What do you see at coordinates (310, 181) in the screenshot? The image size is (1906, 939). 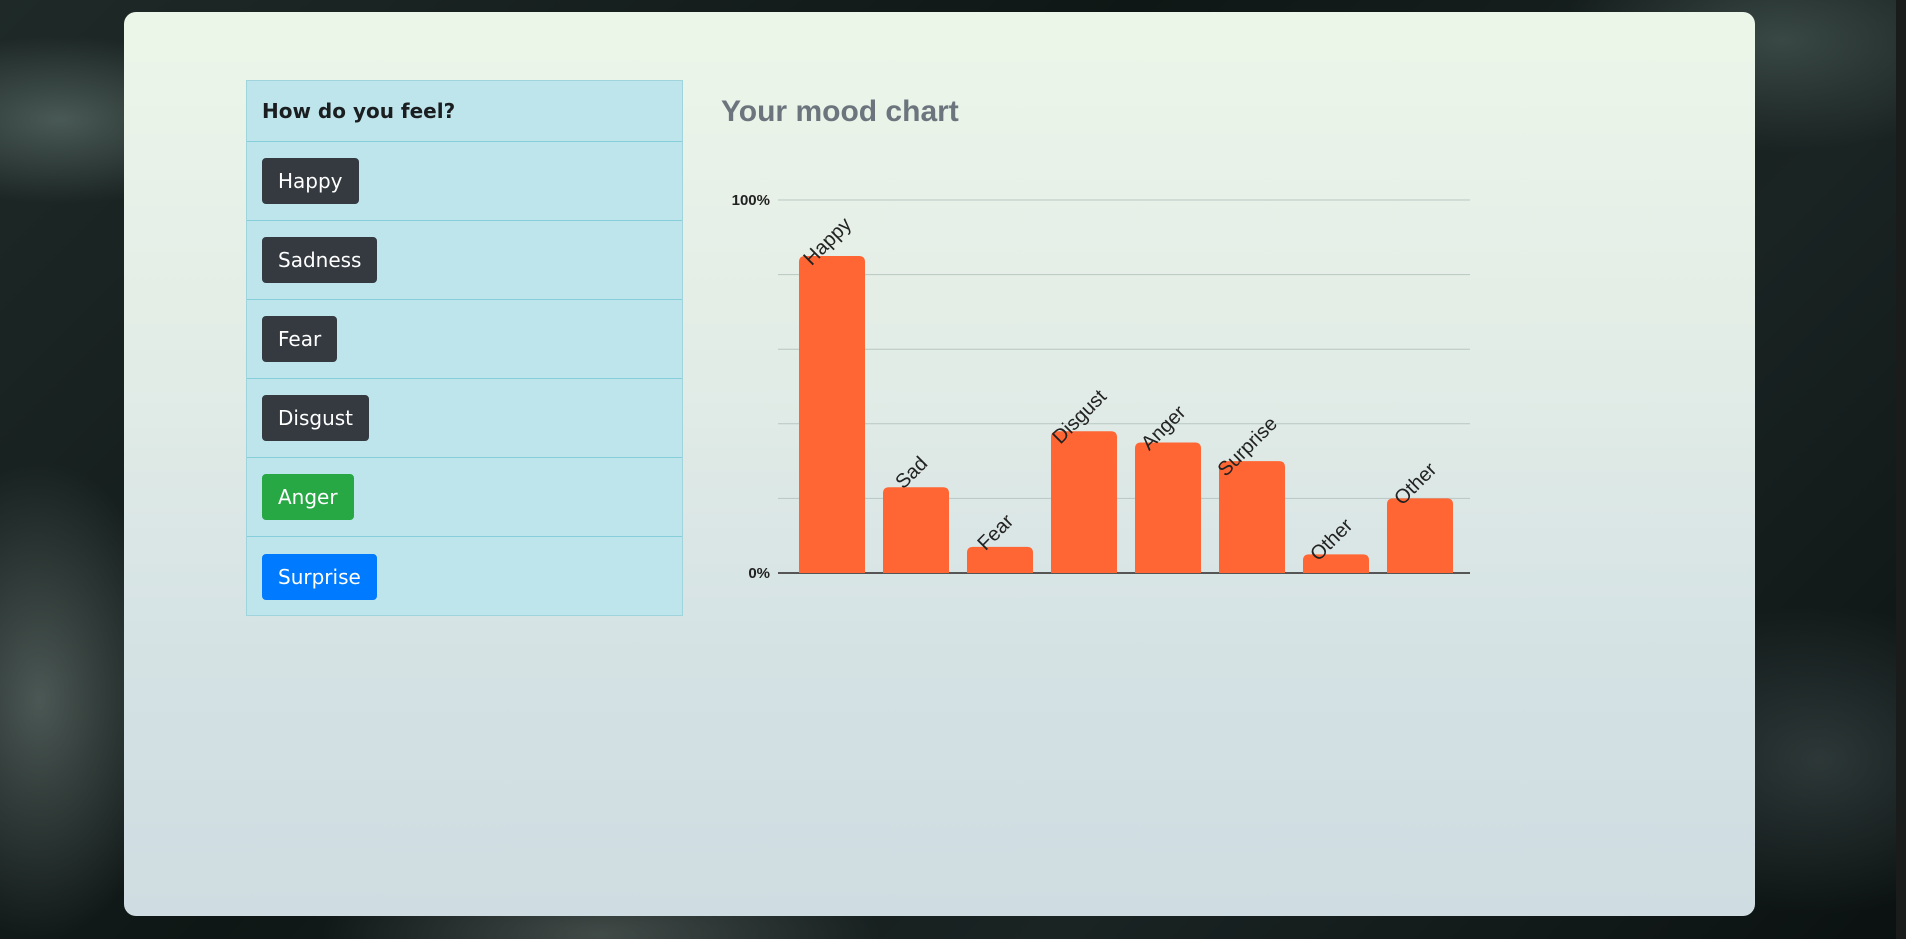 I see `happy-button: Happy` at bounding box center [310, 181].